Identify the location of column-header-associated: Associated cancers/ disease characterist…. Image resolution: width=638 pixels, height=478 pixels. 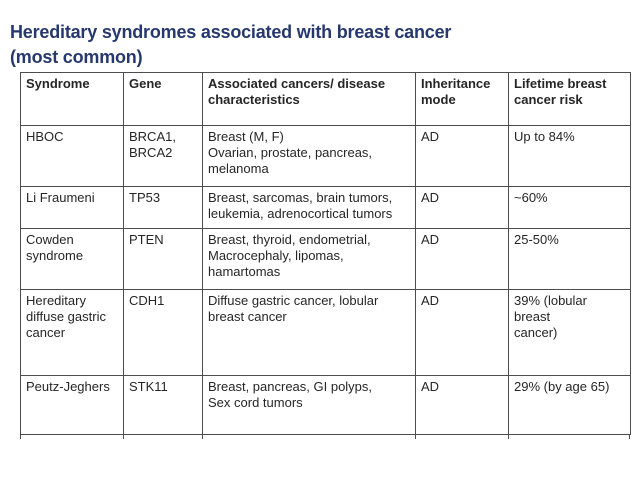
(309, 99).